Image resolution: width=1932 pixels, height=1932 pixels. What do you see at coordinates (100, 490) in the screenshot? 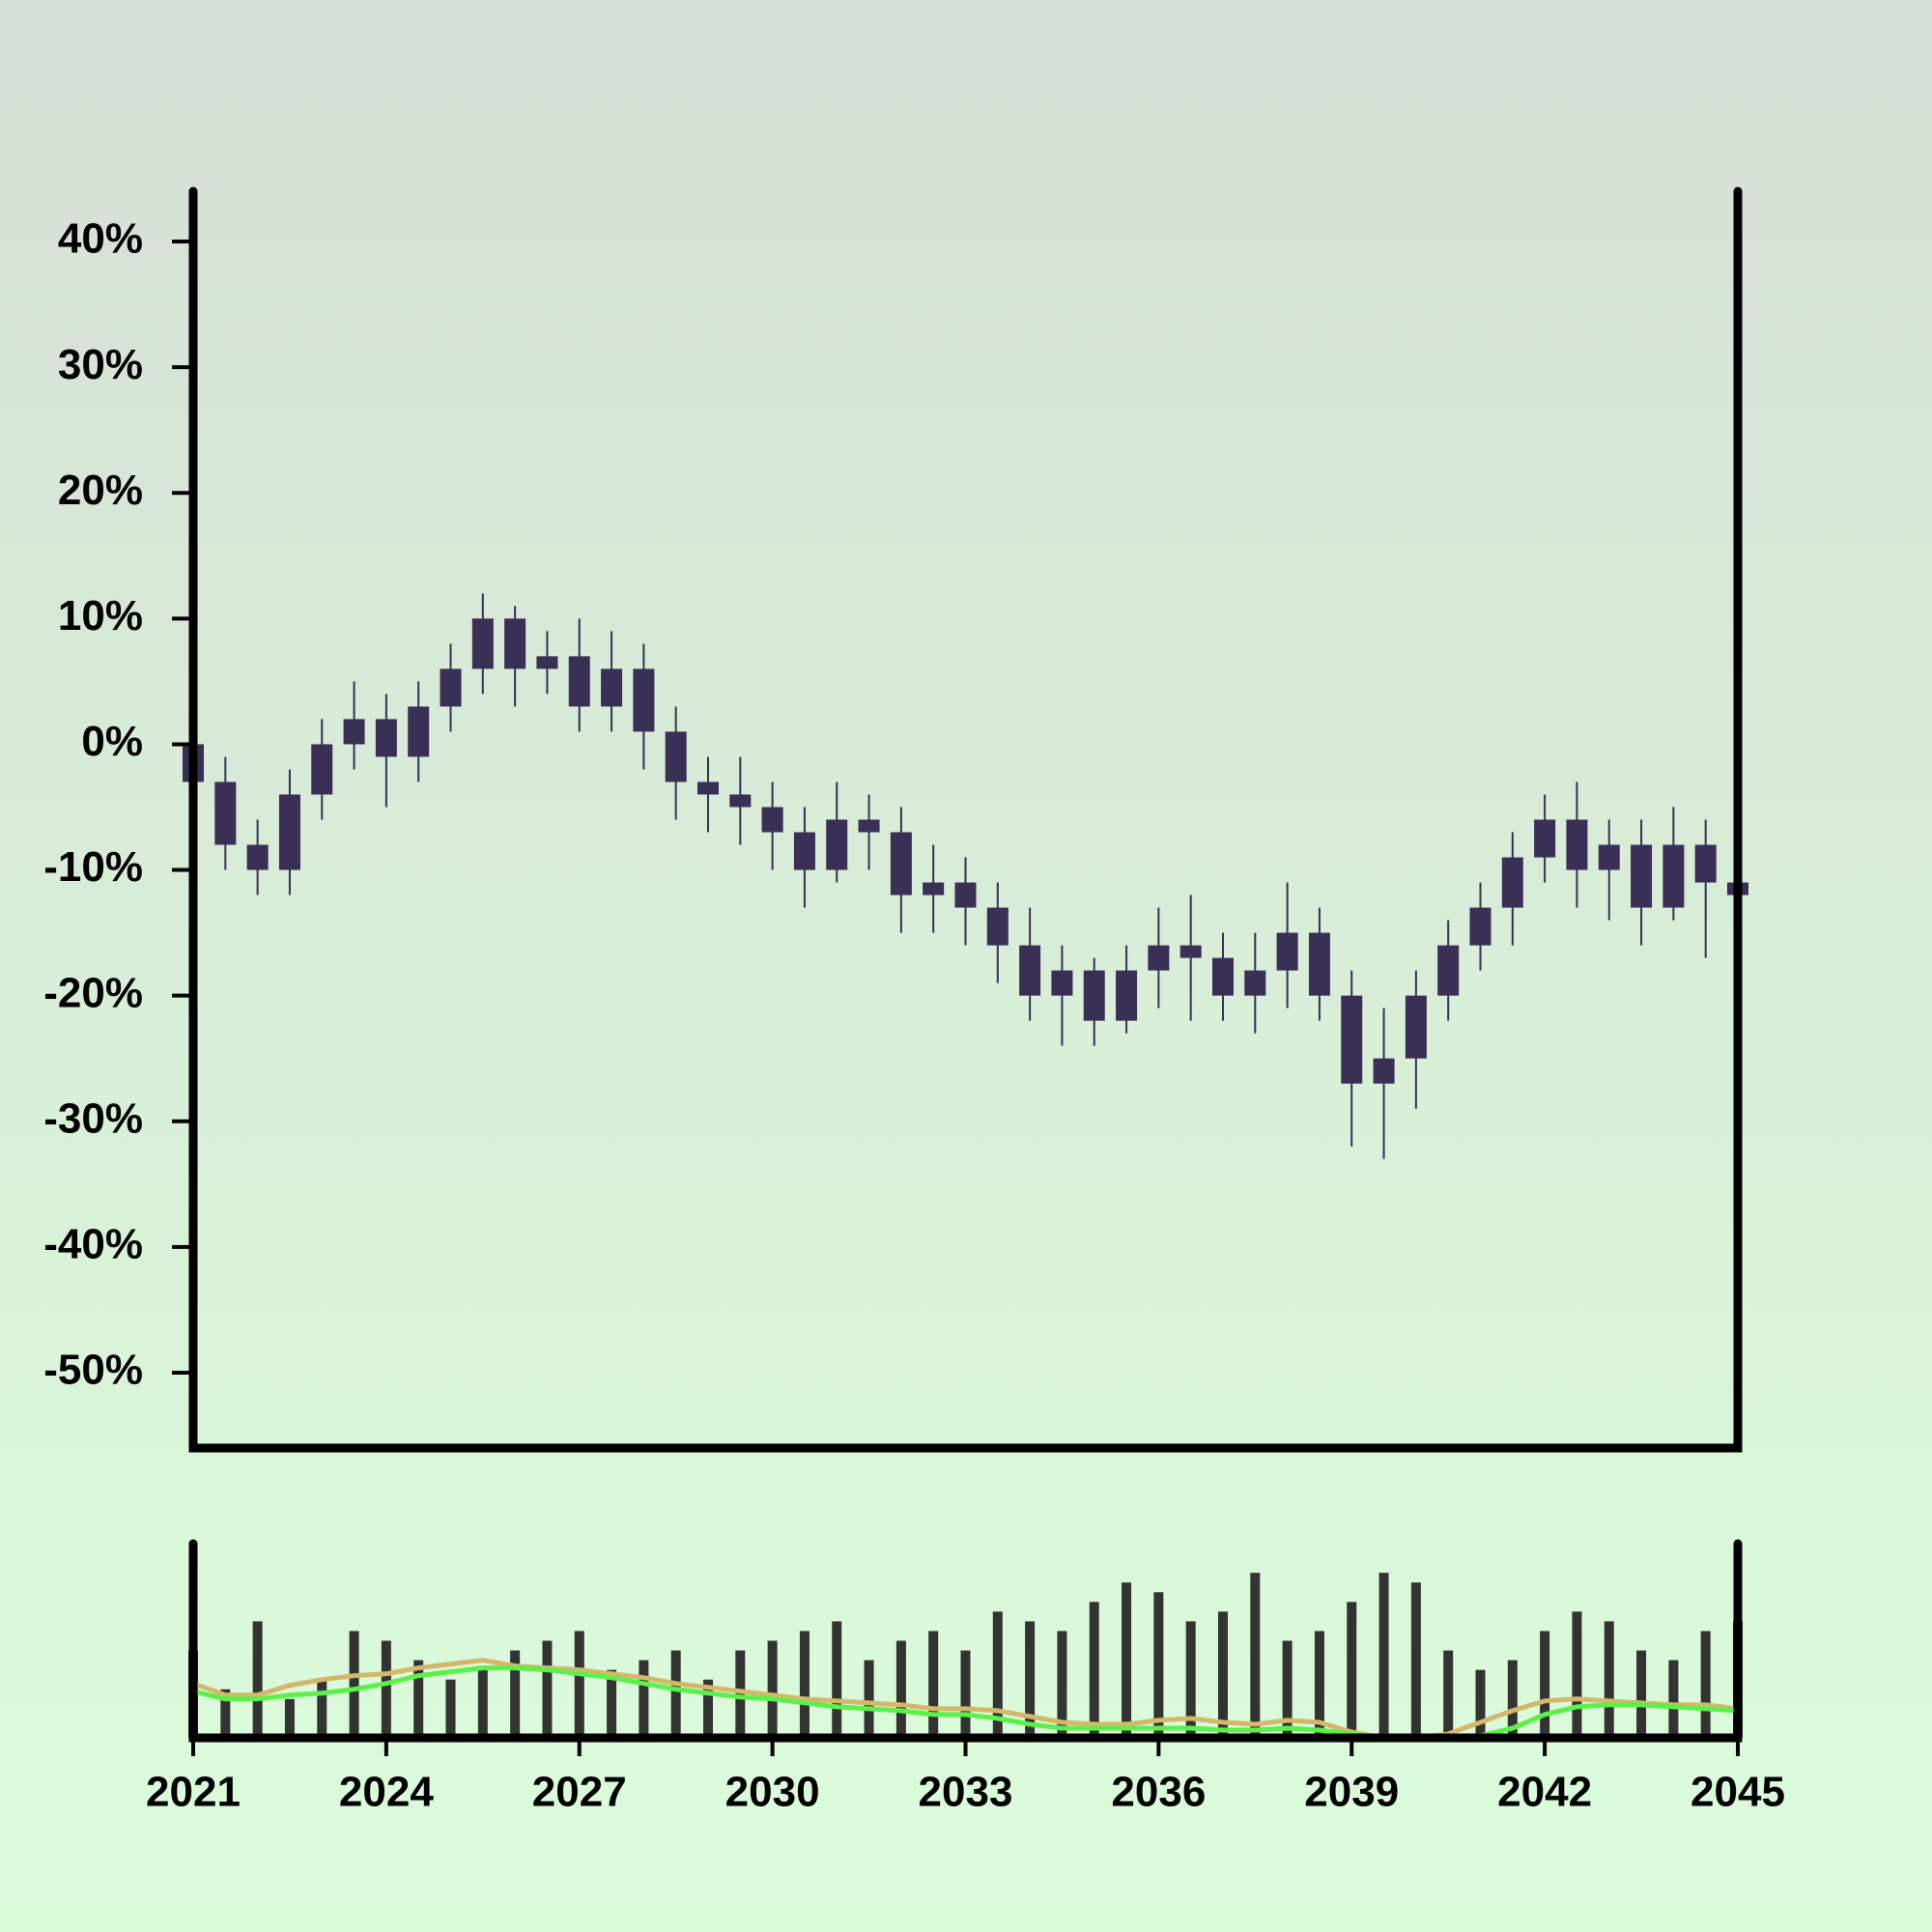
I see `y-tick-label: 20%` at bounding box center [100, 490].